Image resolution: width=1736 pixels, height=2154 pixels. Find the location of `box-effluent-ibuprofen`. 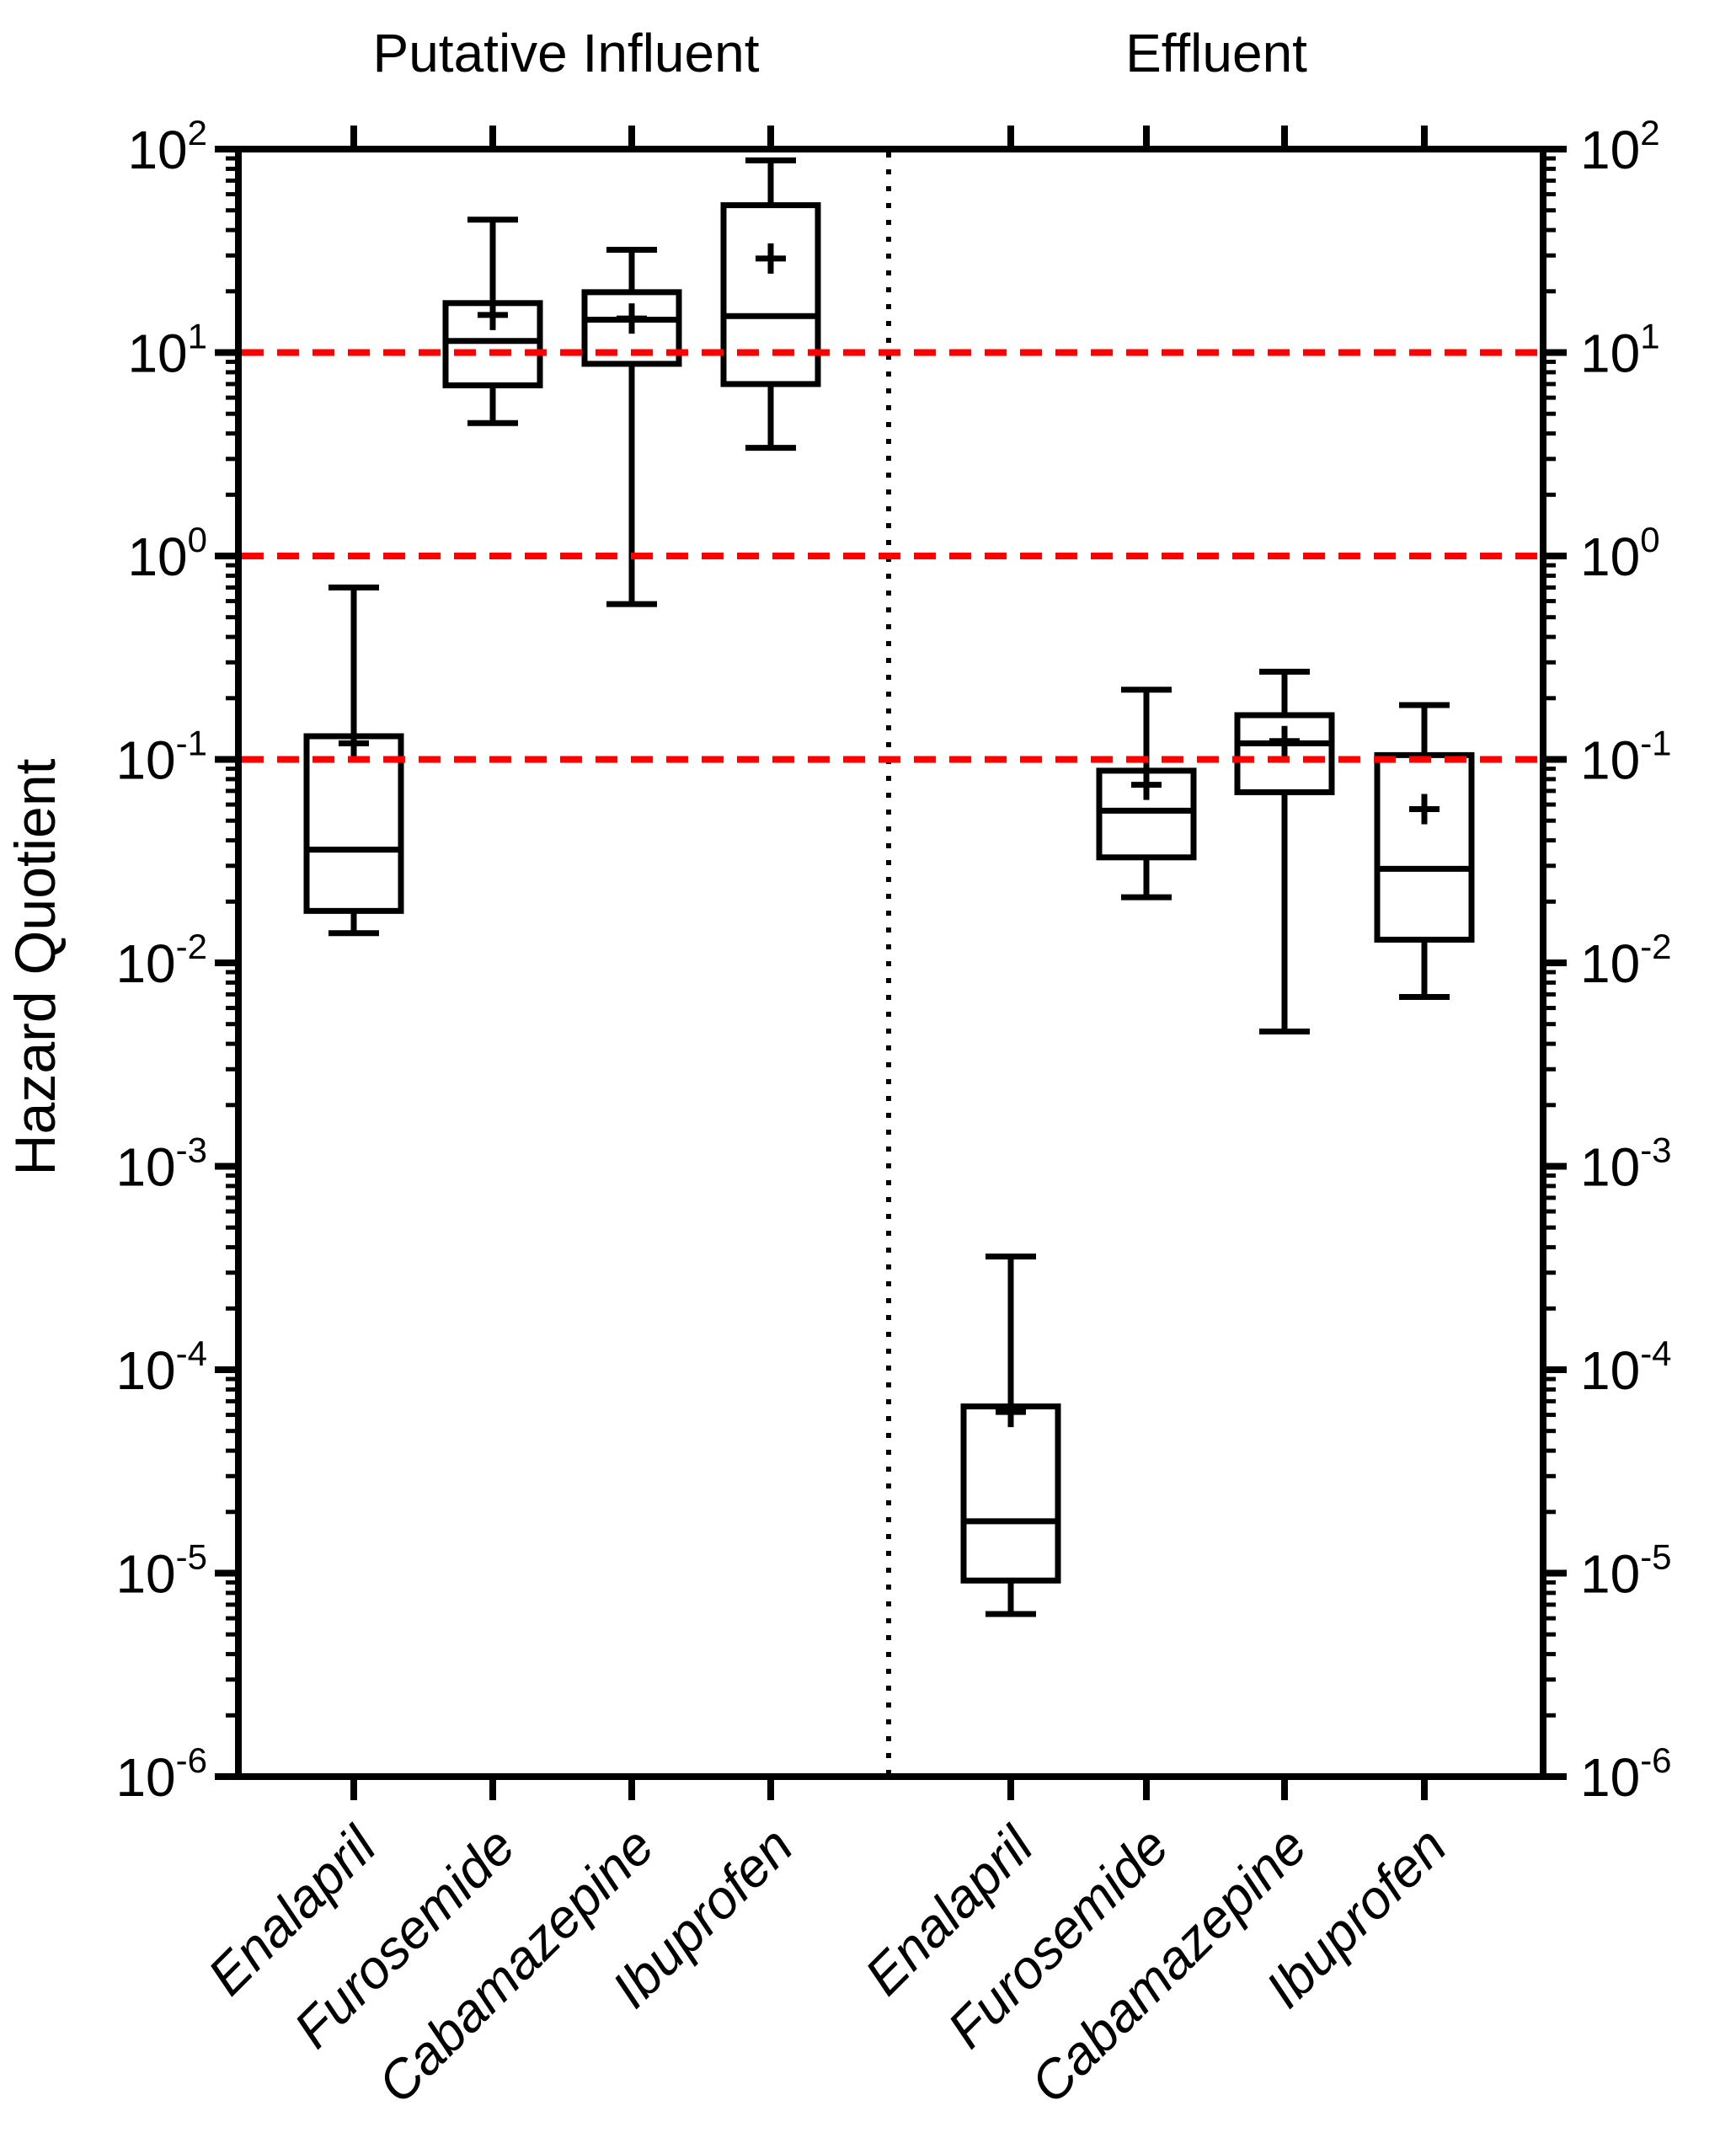

box-effluent-ibuprofen is located at coordinates (1424, 851).